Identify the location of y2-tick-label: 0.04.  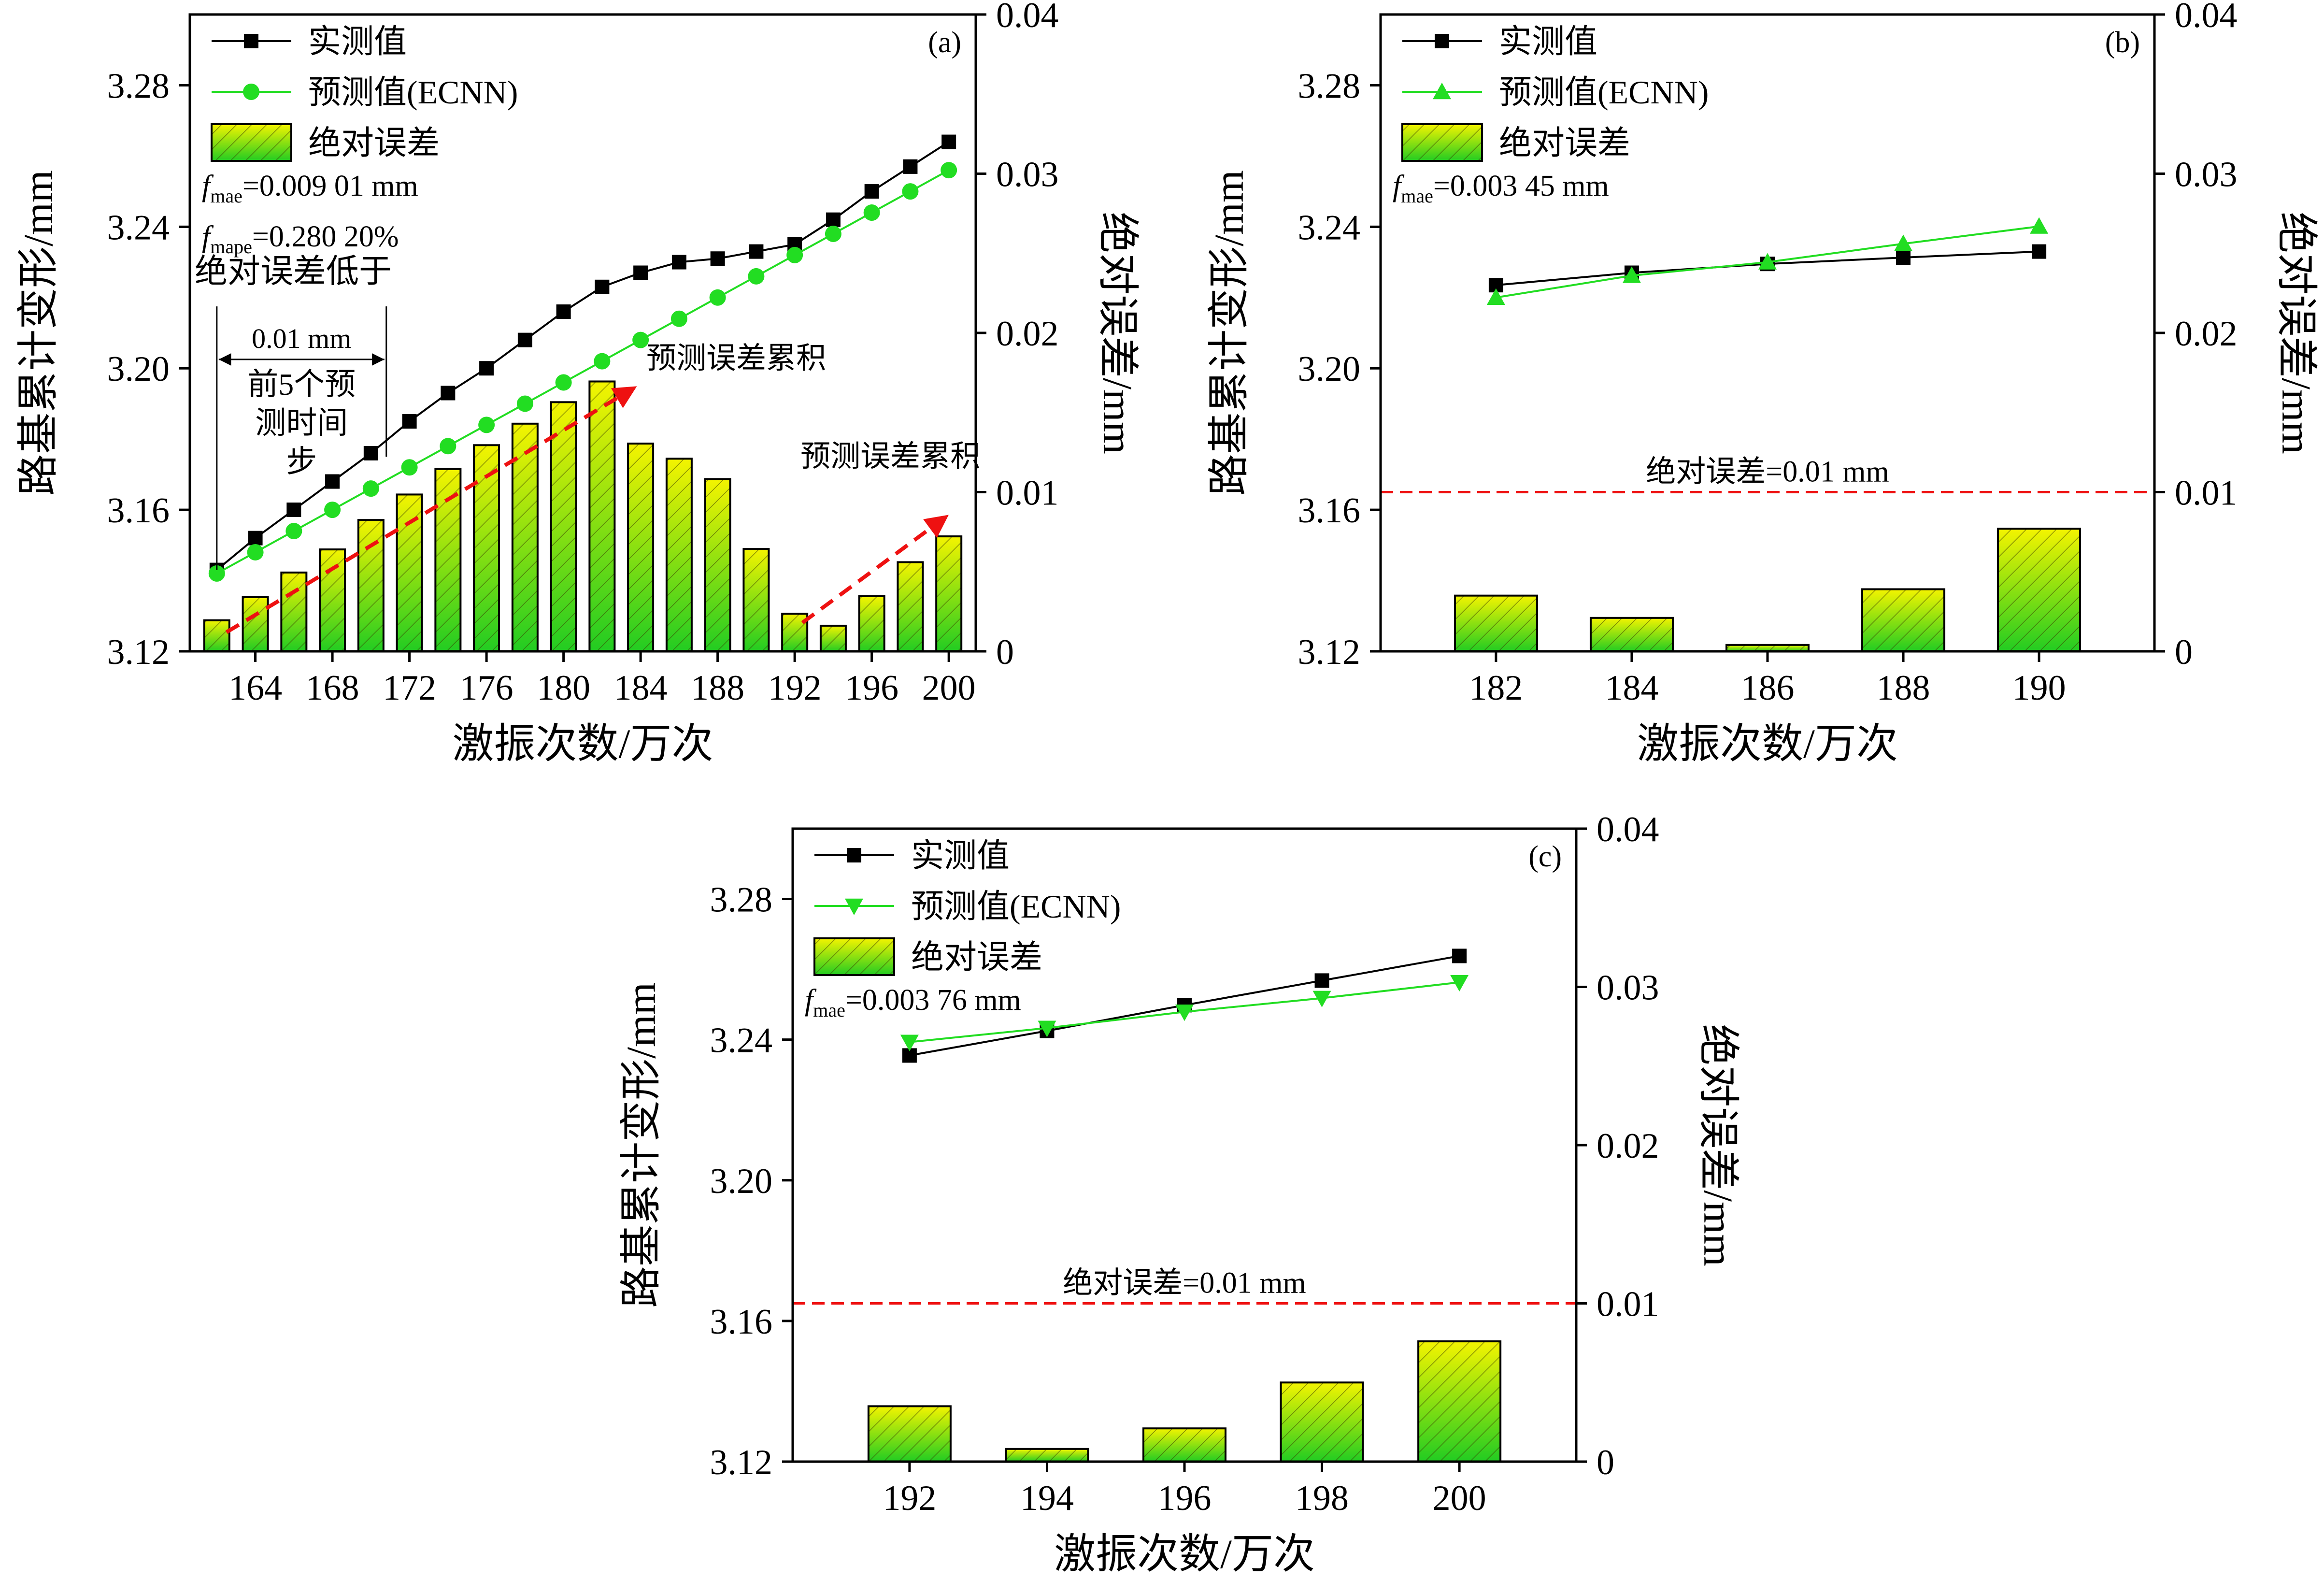
(2206, 17).